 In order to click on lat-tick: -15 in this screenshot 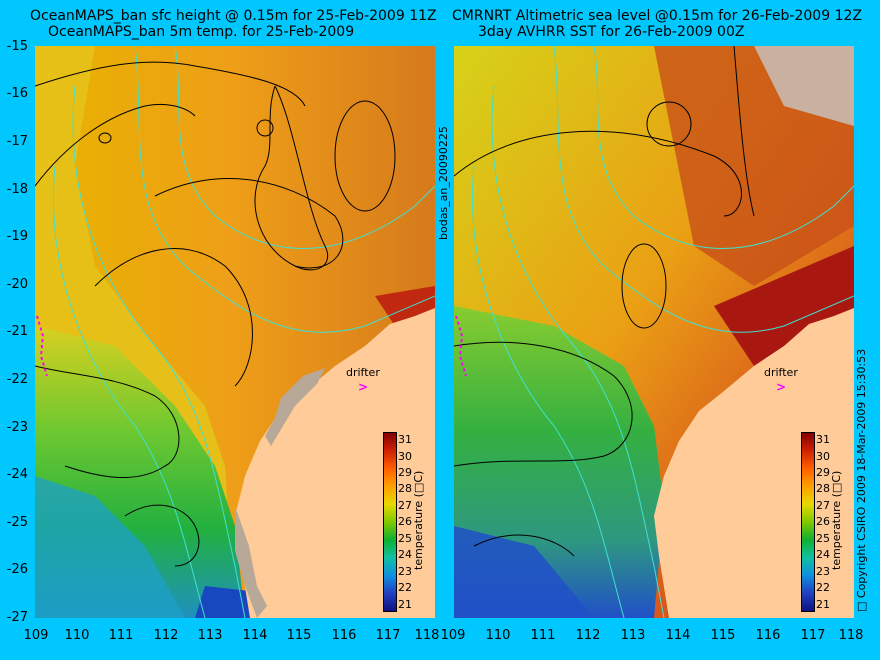, I will do `click(17, 46)`.